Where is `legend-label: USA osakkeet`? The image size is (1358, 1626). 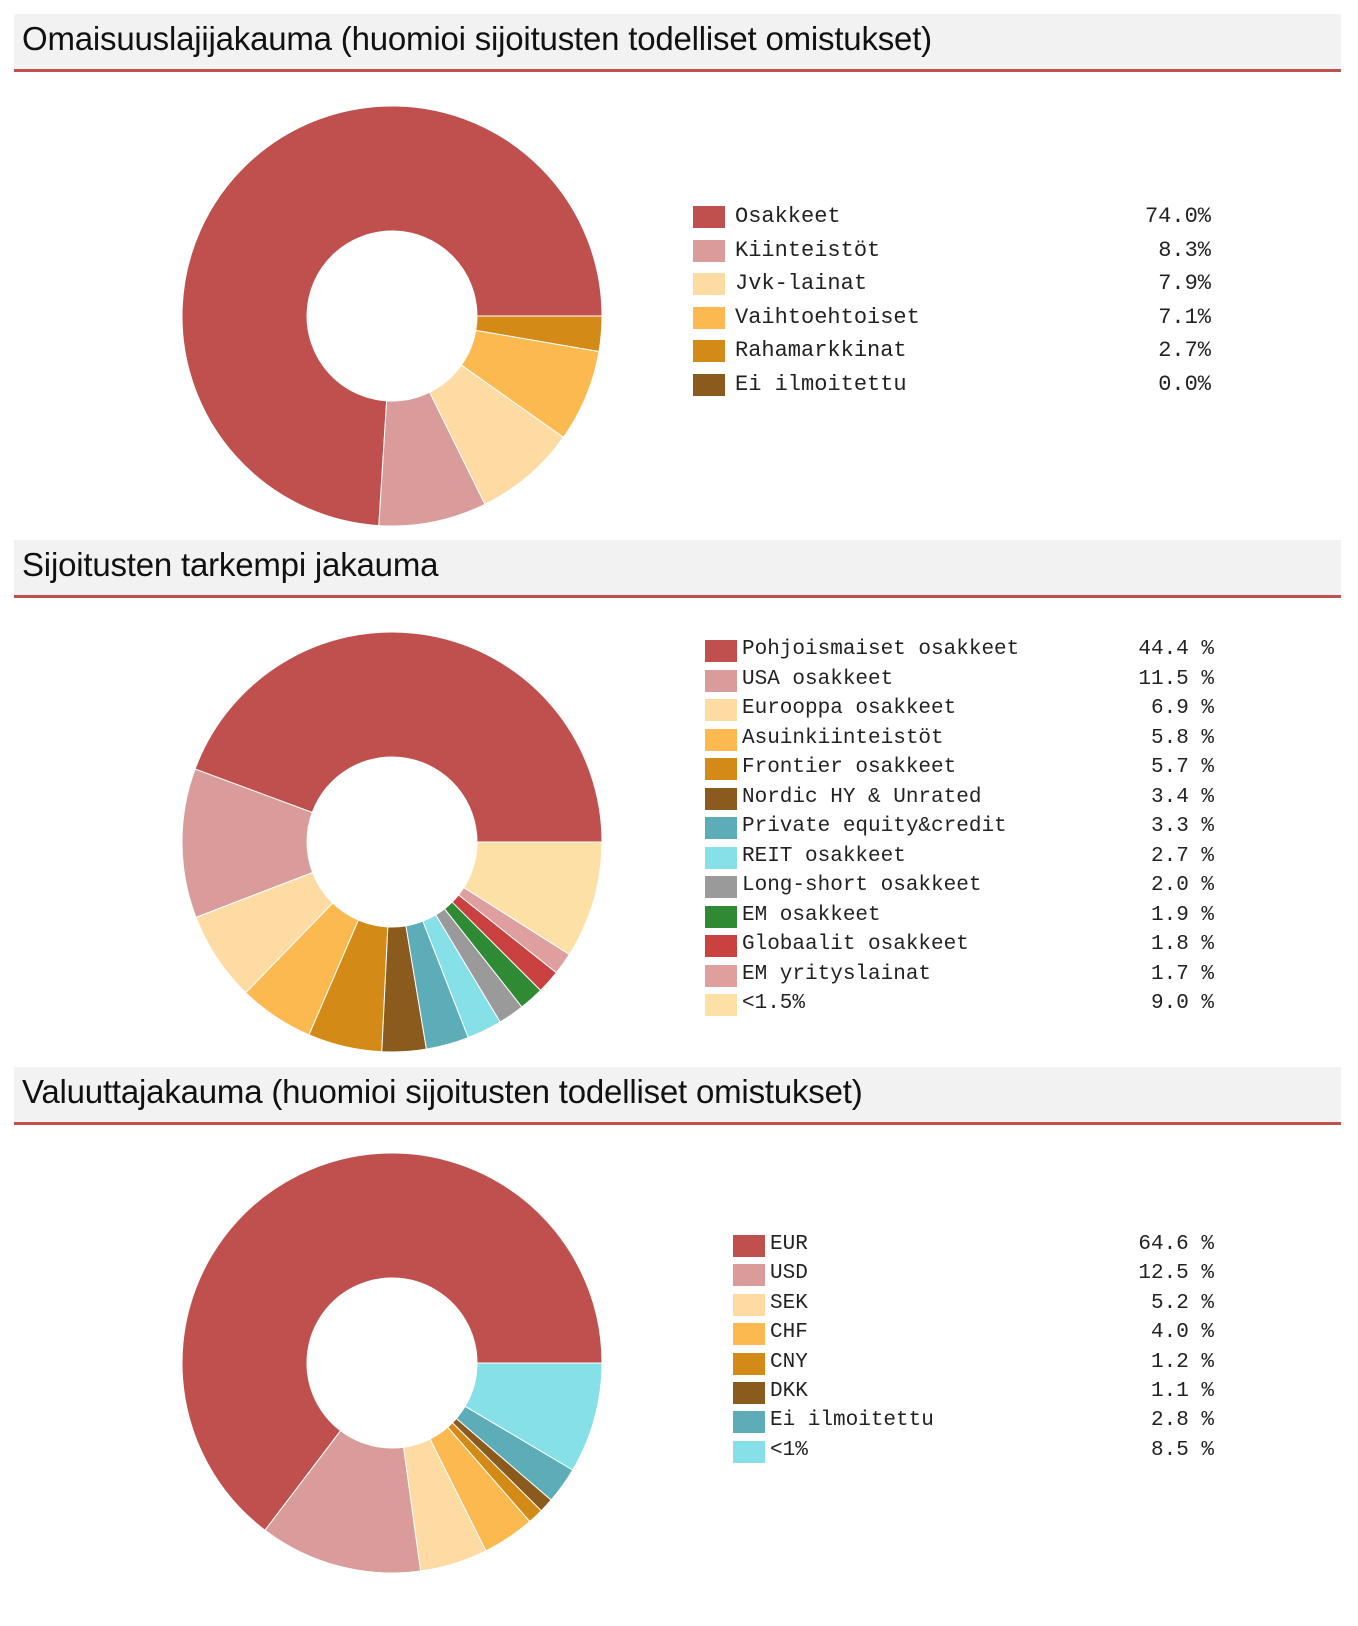
legend-label: USA osakkeet is located at coordinates (818, 679).